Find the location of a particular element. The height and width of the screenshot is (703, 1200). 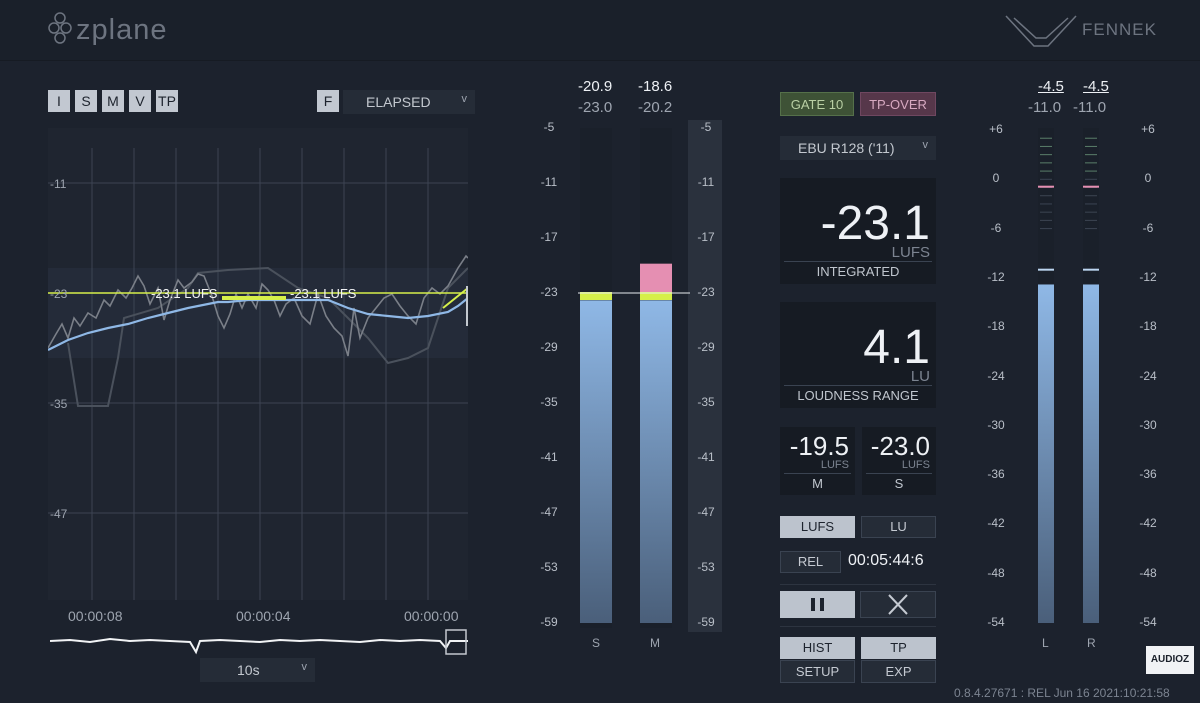

zplane-logo-icon is located at coordinates (60, 28).